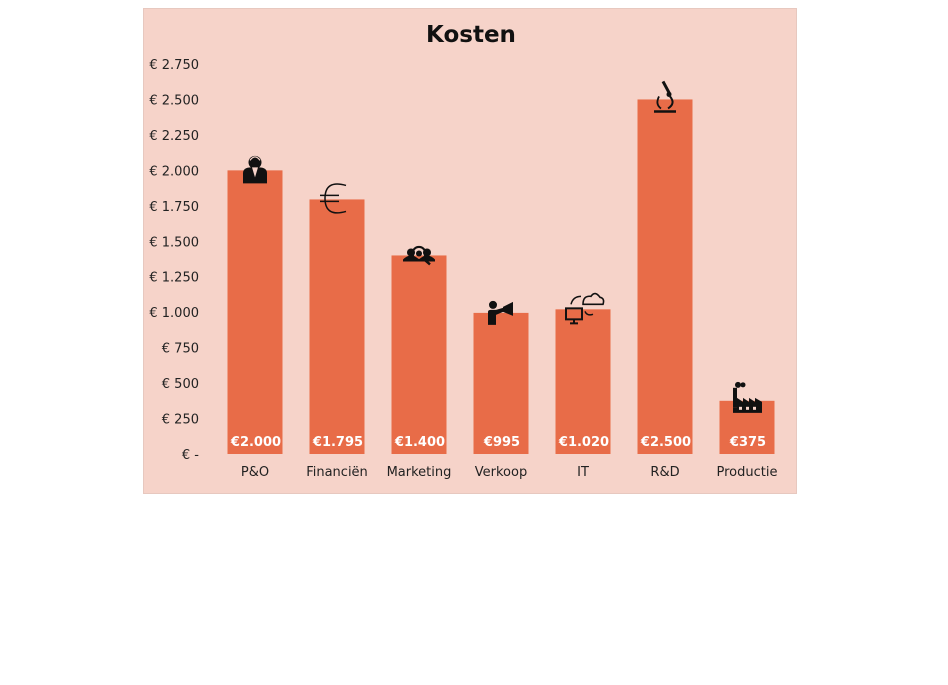 The width and height of the screenshot is (948, 685). Describe the element at coordinates (174, 136) in the screenshot. I see `y-tick-label: € 2.250` at that location.